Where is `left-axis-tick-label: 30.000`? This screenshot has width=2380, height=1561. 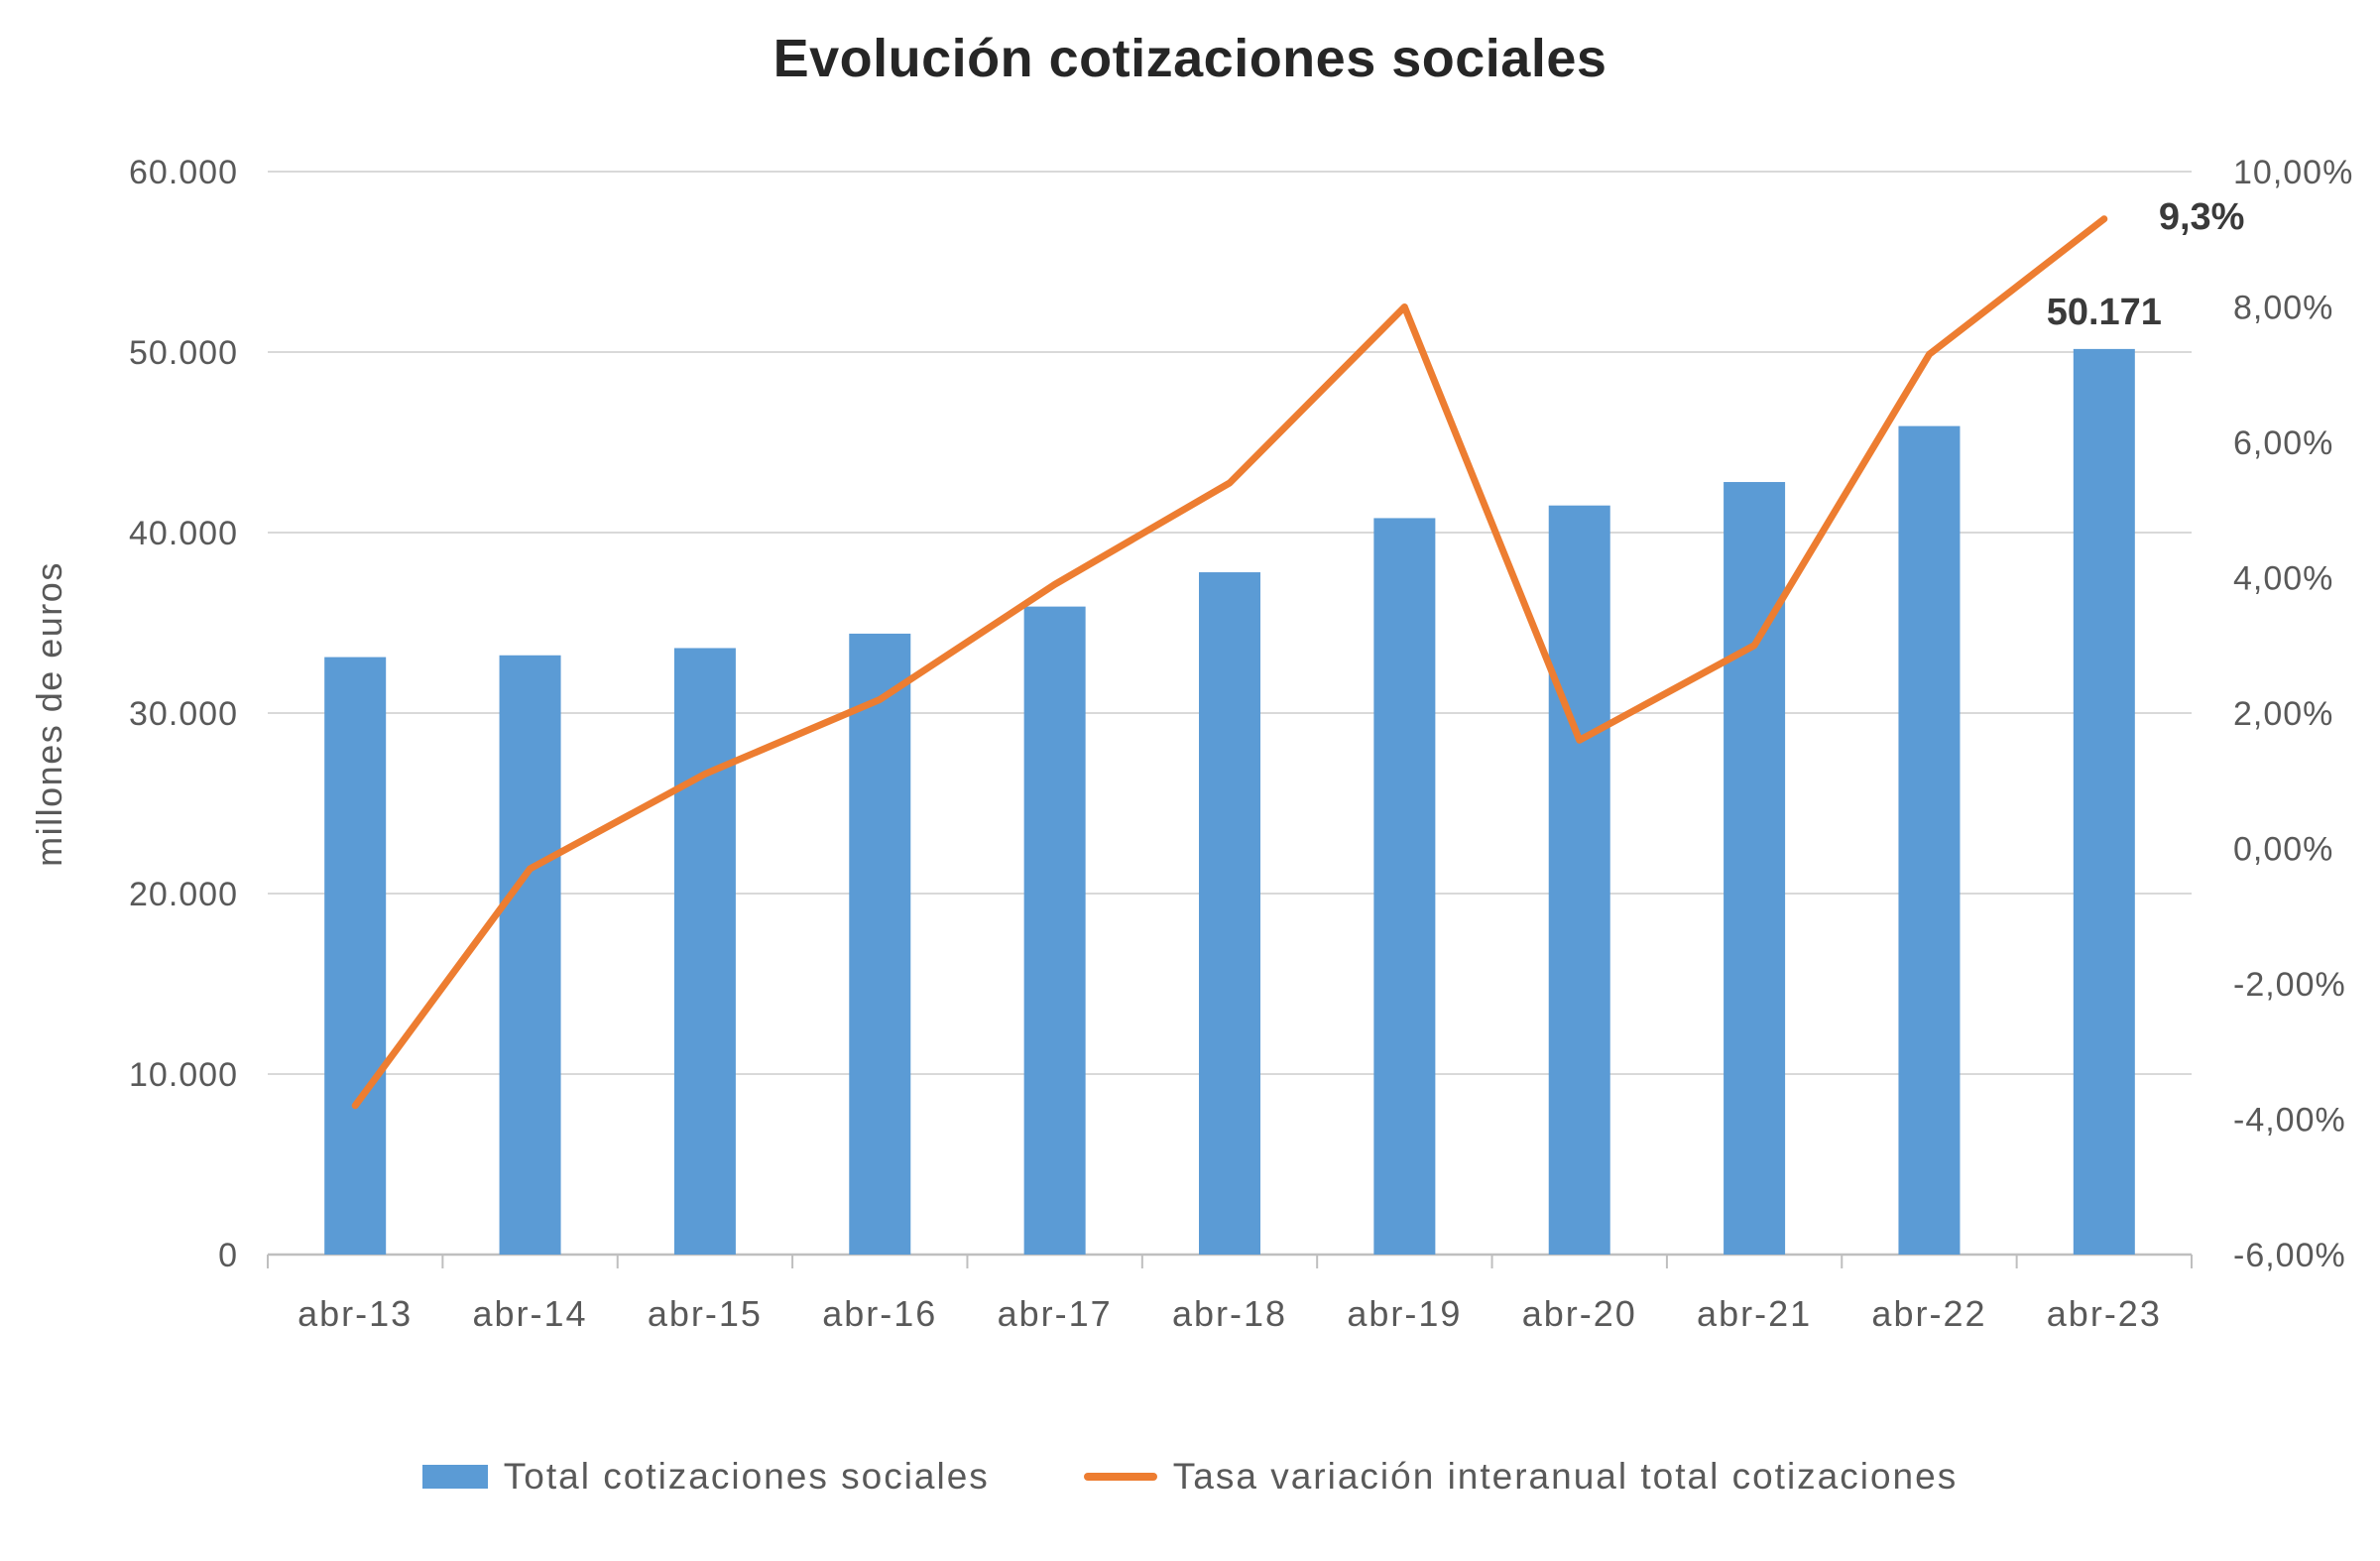 left-axis-tick-label: 30.000 is located at coordinates (183, 714).